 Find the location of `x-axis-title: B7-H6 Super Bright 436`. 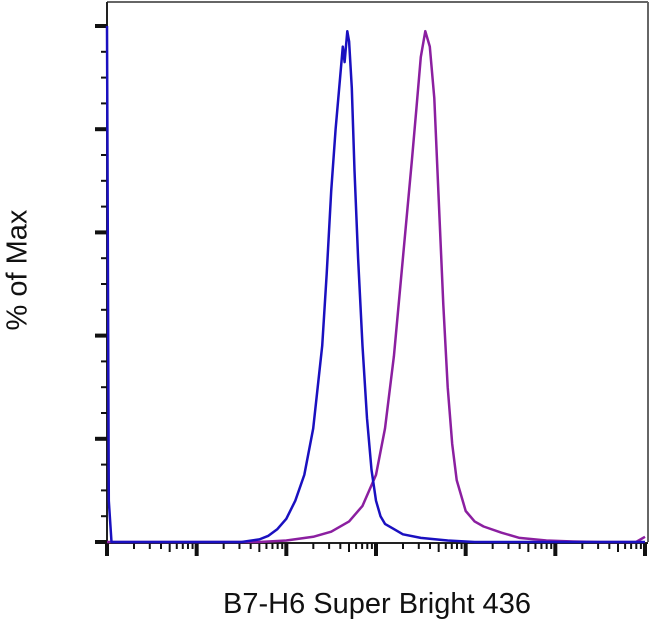

x-axis-title: B7-H6 Super Bright 436 is located at coordinates (377, 604).